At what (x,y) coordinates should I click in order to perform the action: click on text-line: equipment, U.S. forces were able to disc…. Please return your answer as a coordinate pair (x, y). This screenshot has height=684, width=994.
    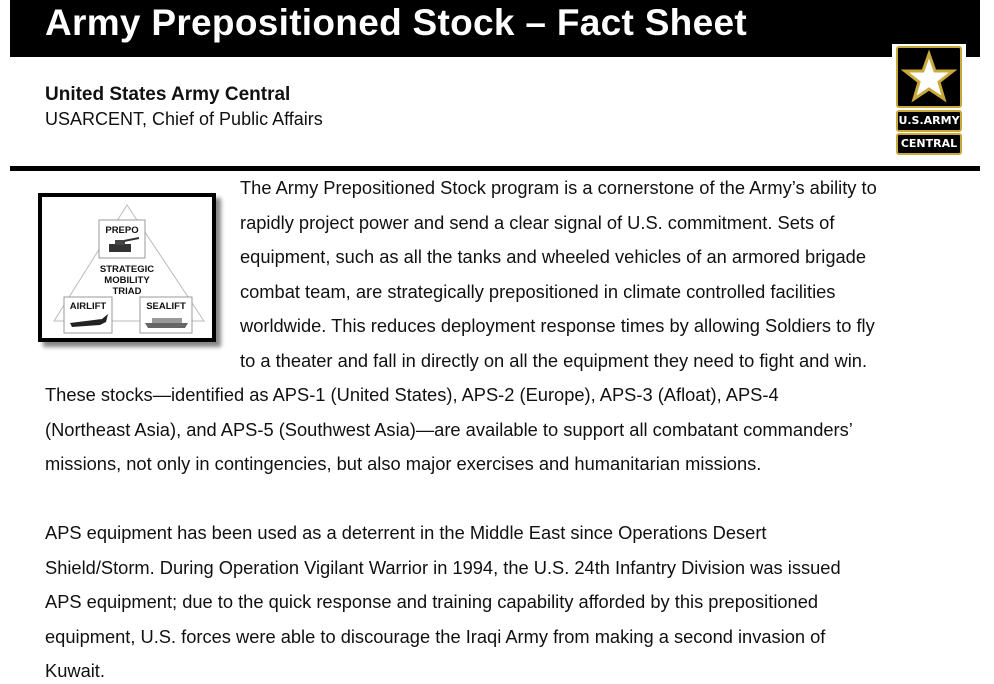
    Looking at the image, I should click on (435, 636).